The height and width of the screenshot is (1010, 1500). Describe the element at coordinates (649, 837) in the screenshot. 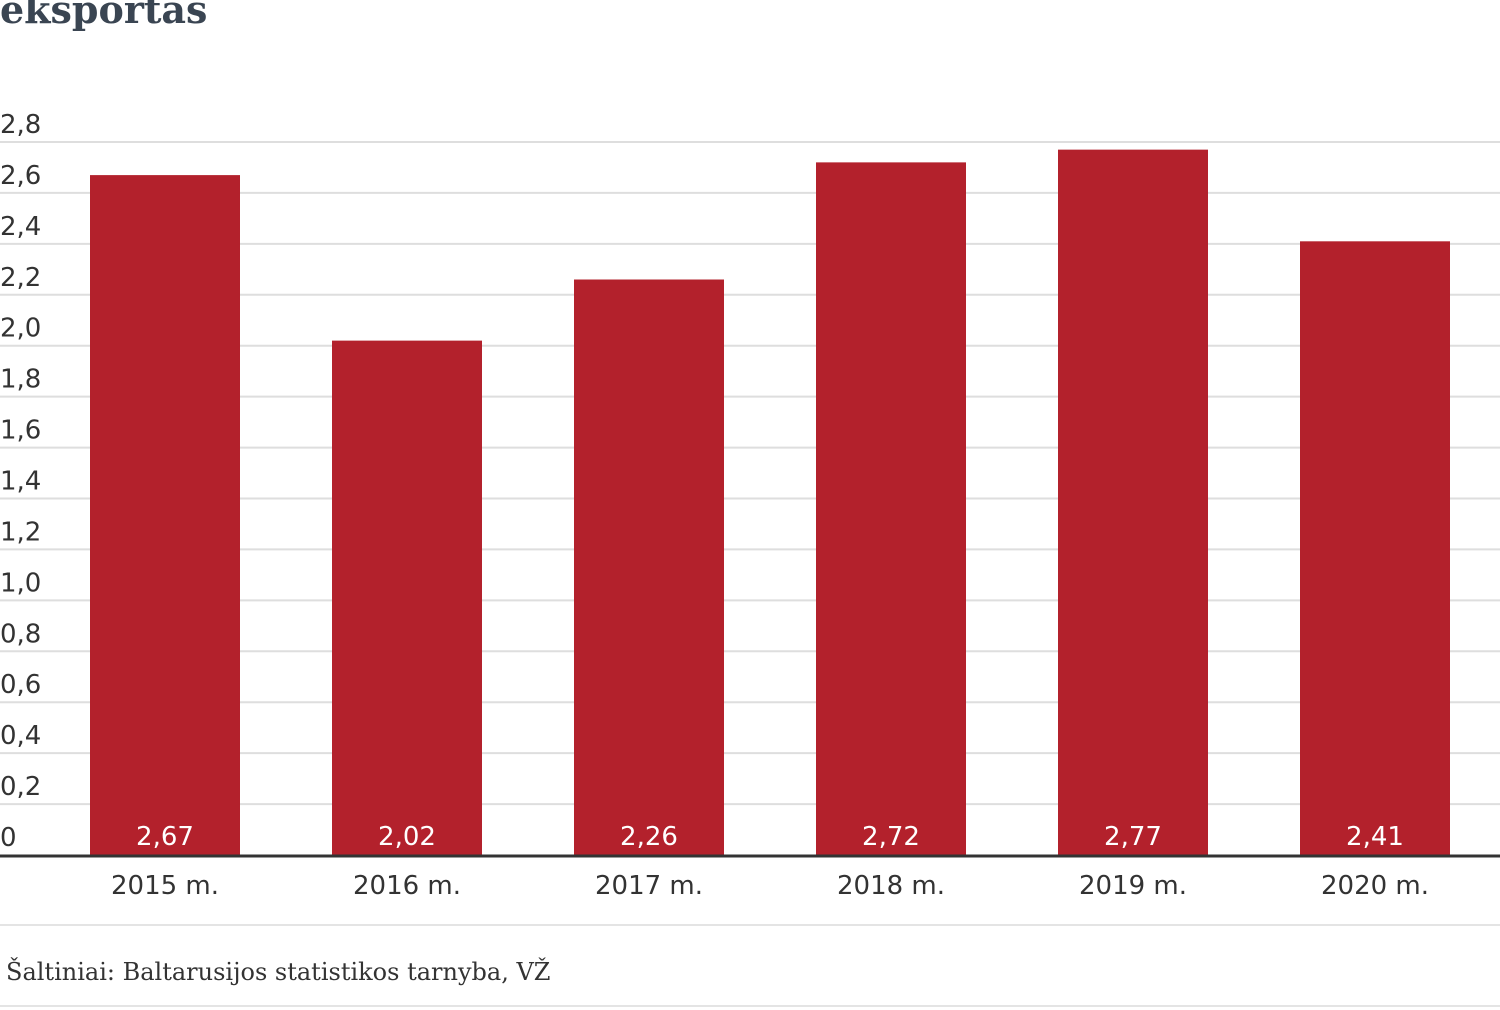

I see `bar-value-label: 2,26` at that location.